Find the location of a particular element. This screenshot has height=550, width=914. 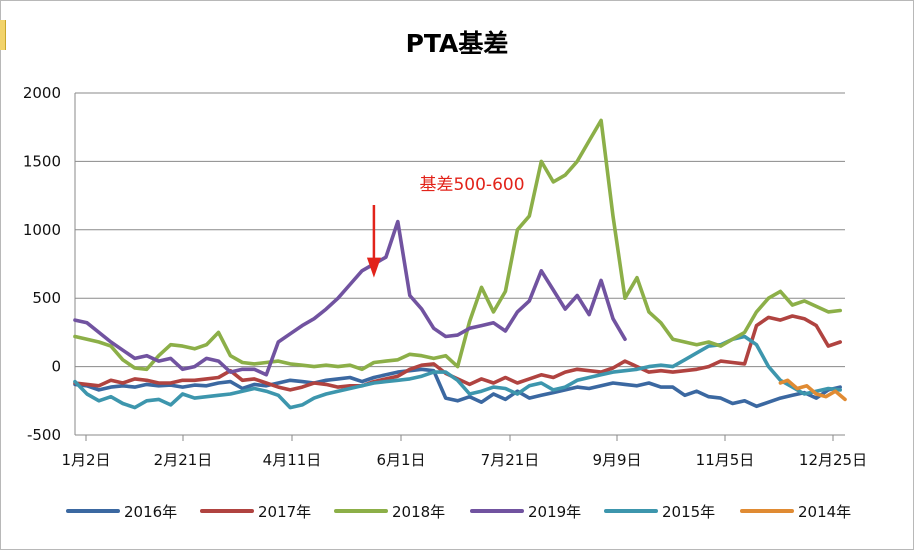

y-tick-label: 0 is located at coordinates (56, 367).